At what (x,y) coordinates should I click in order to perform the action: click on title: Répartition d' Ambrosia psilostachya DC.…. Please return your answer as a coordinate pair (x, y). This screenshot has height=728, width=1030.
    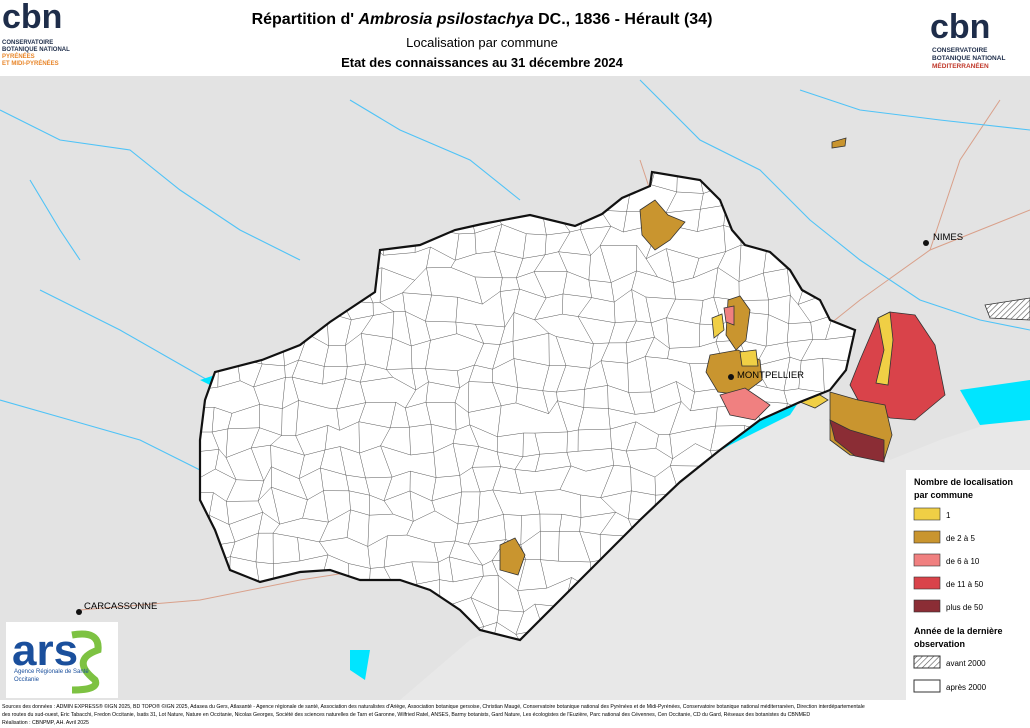
    Looking at the image, I should click on (482, 19).